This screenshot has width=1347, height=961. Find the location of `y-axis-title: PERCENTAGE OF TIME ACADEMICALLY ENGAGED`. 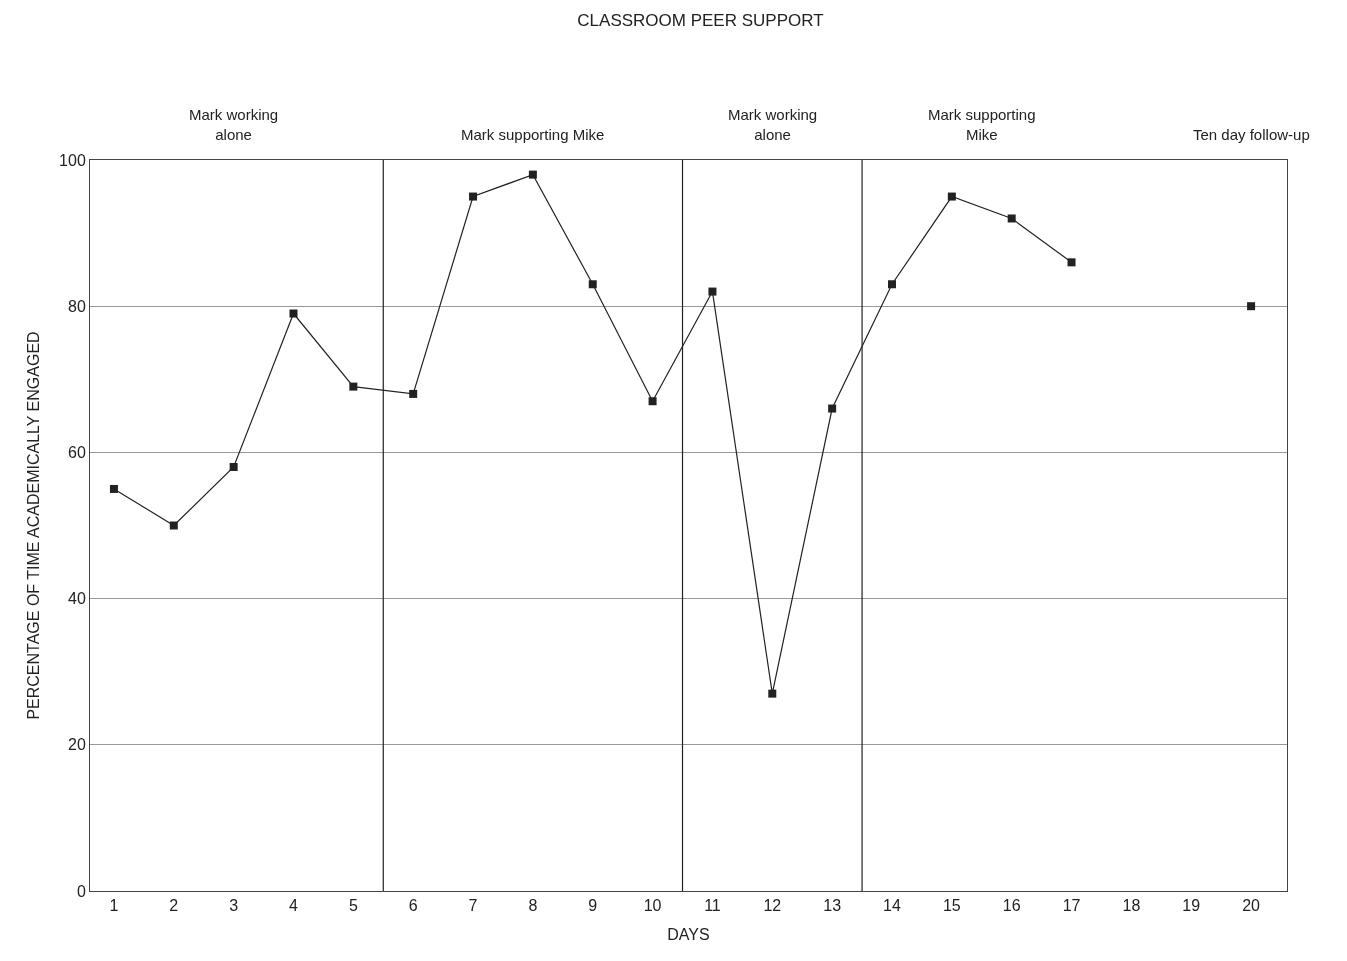

y-axis-title: PERCENTAGE OF TIME ACADEMICALLY ENGAGED is located at coordinates (33, 525).